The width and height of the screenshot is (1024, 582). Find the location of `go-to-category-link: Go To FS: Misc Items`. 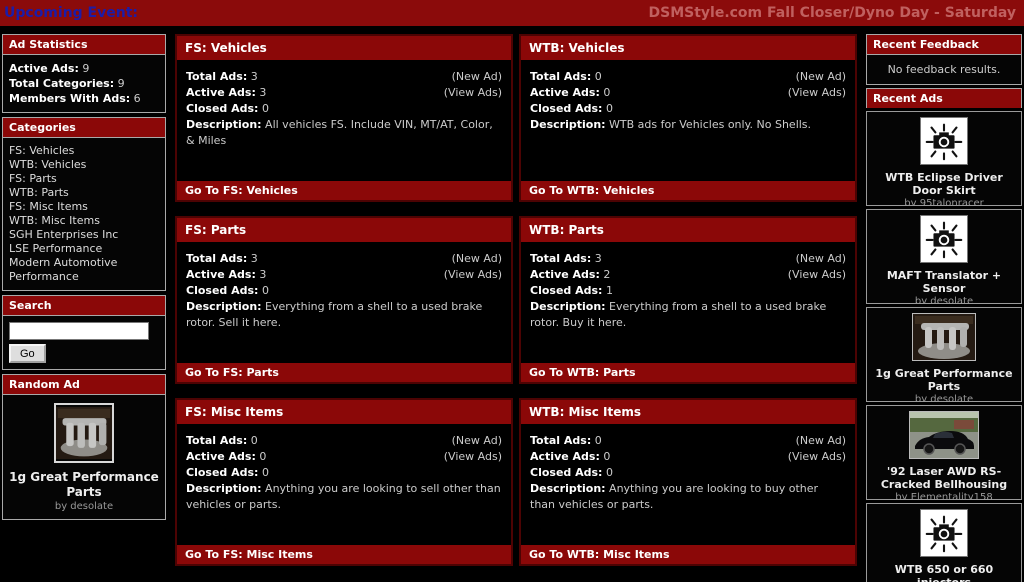

go-to-category-link: Go To FS: Misc Items is located at coordinates (344, 553).